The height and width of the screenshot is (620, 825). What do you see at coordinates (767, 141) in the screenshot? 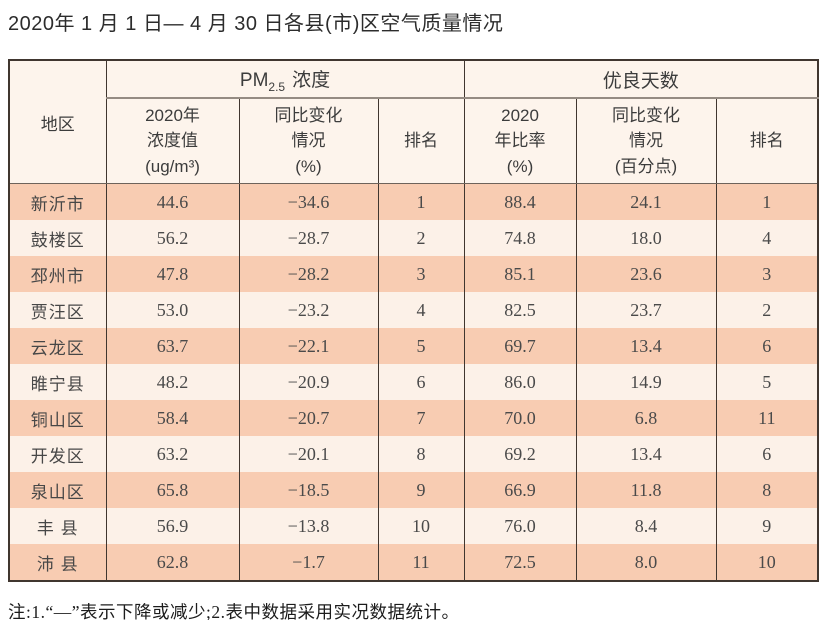
I see `rate-rank-column-header: 排名` at bounding box center [767, 141].